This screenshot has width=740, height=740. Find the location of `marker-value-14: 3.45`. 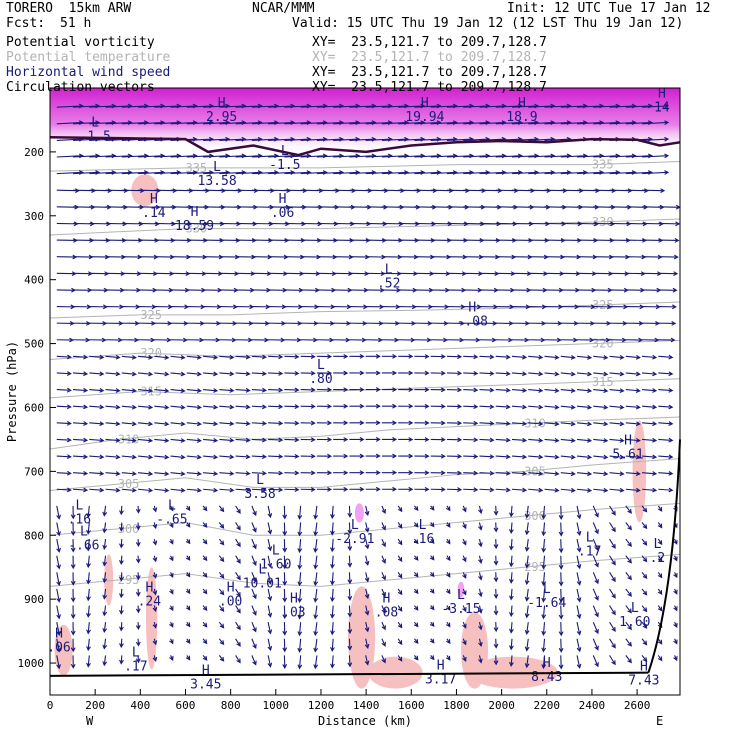

marker-value-14: 3.45 is located at coordinates (205, 685).